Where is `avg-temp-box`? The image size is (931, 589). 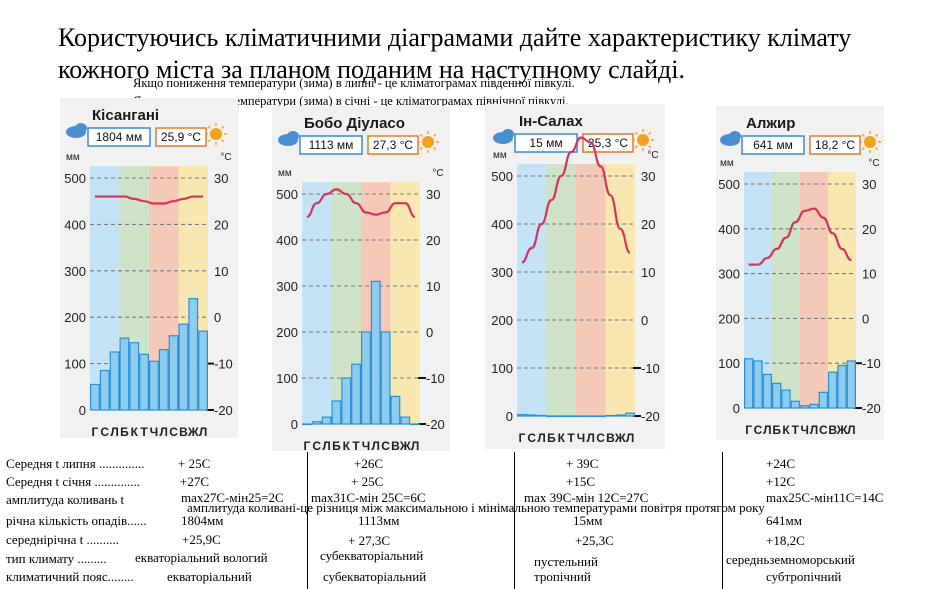
avg-temp-box is located at coordinates (393, 145).